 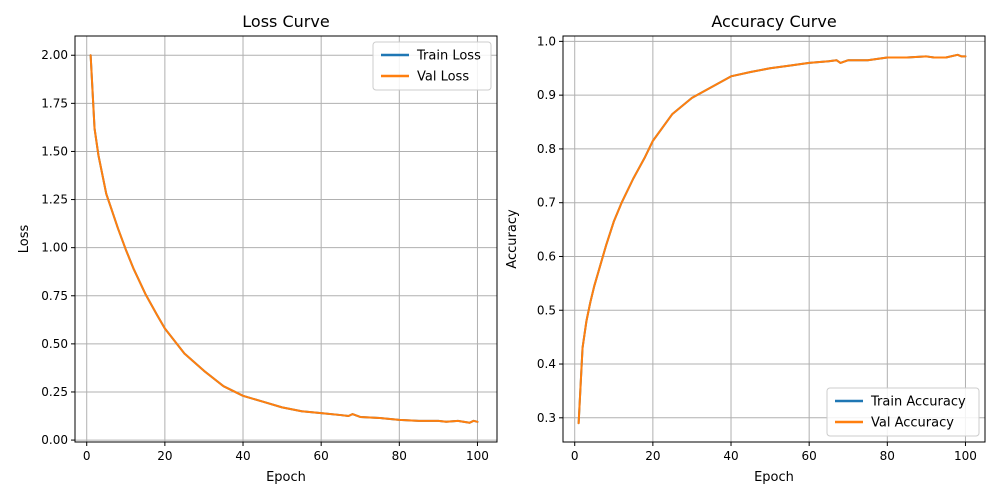 I want to click on accuracy-legend: Train Accuracy Val Accuracy, so click(x=903, y=412).